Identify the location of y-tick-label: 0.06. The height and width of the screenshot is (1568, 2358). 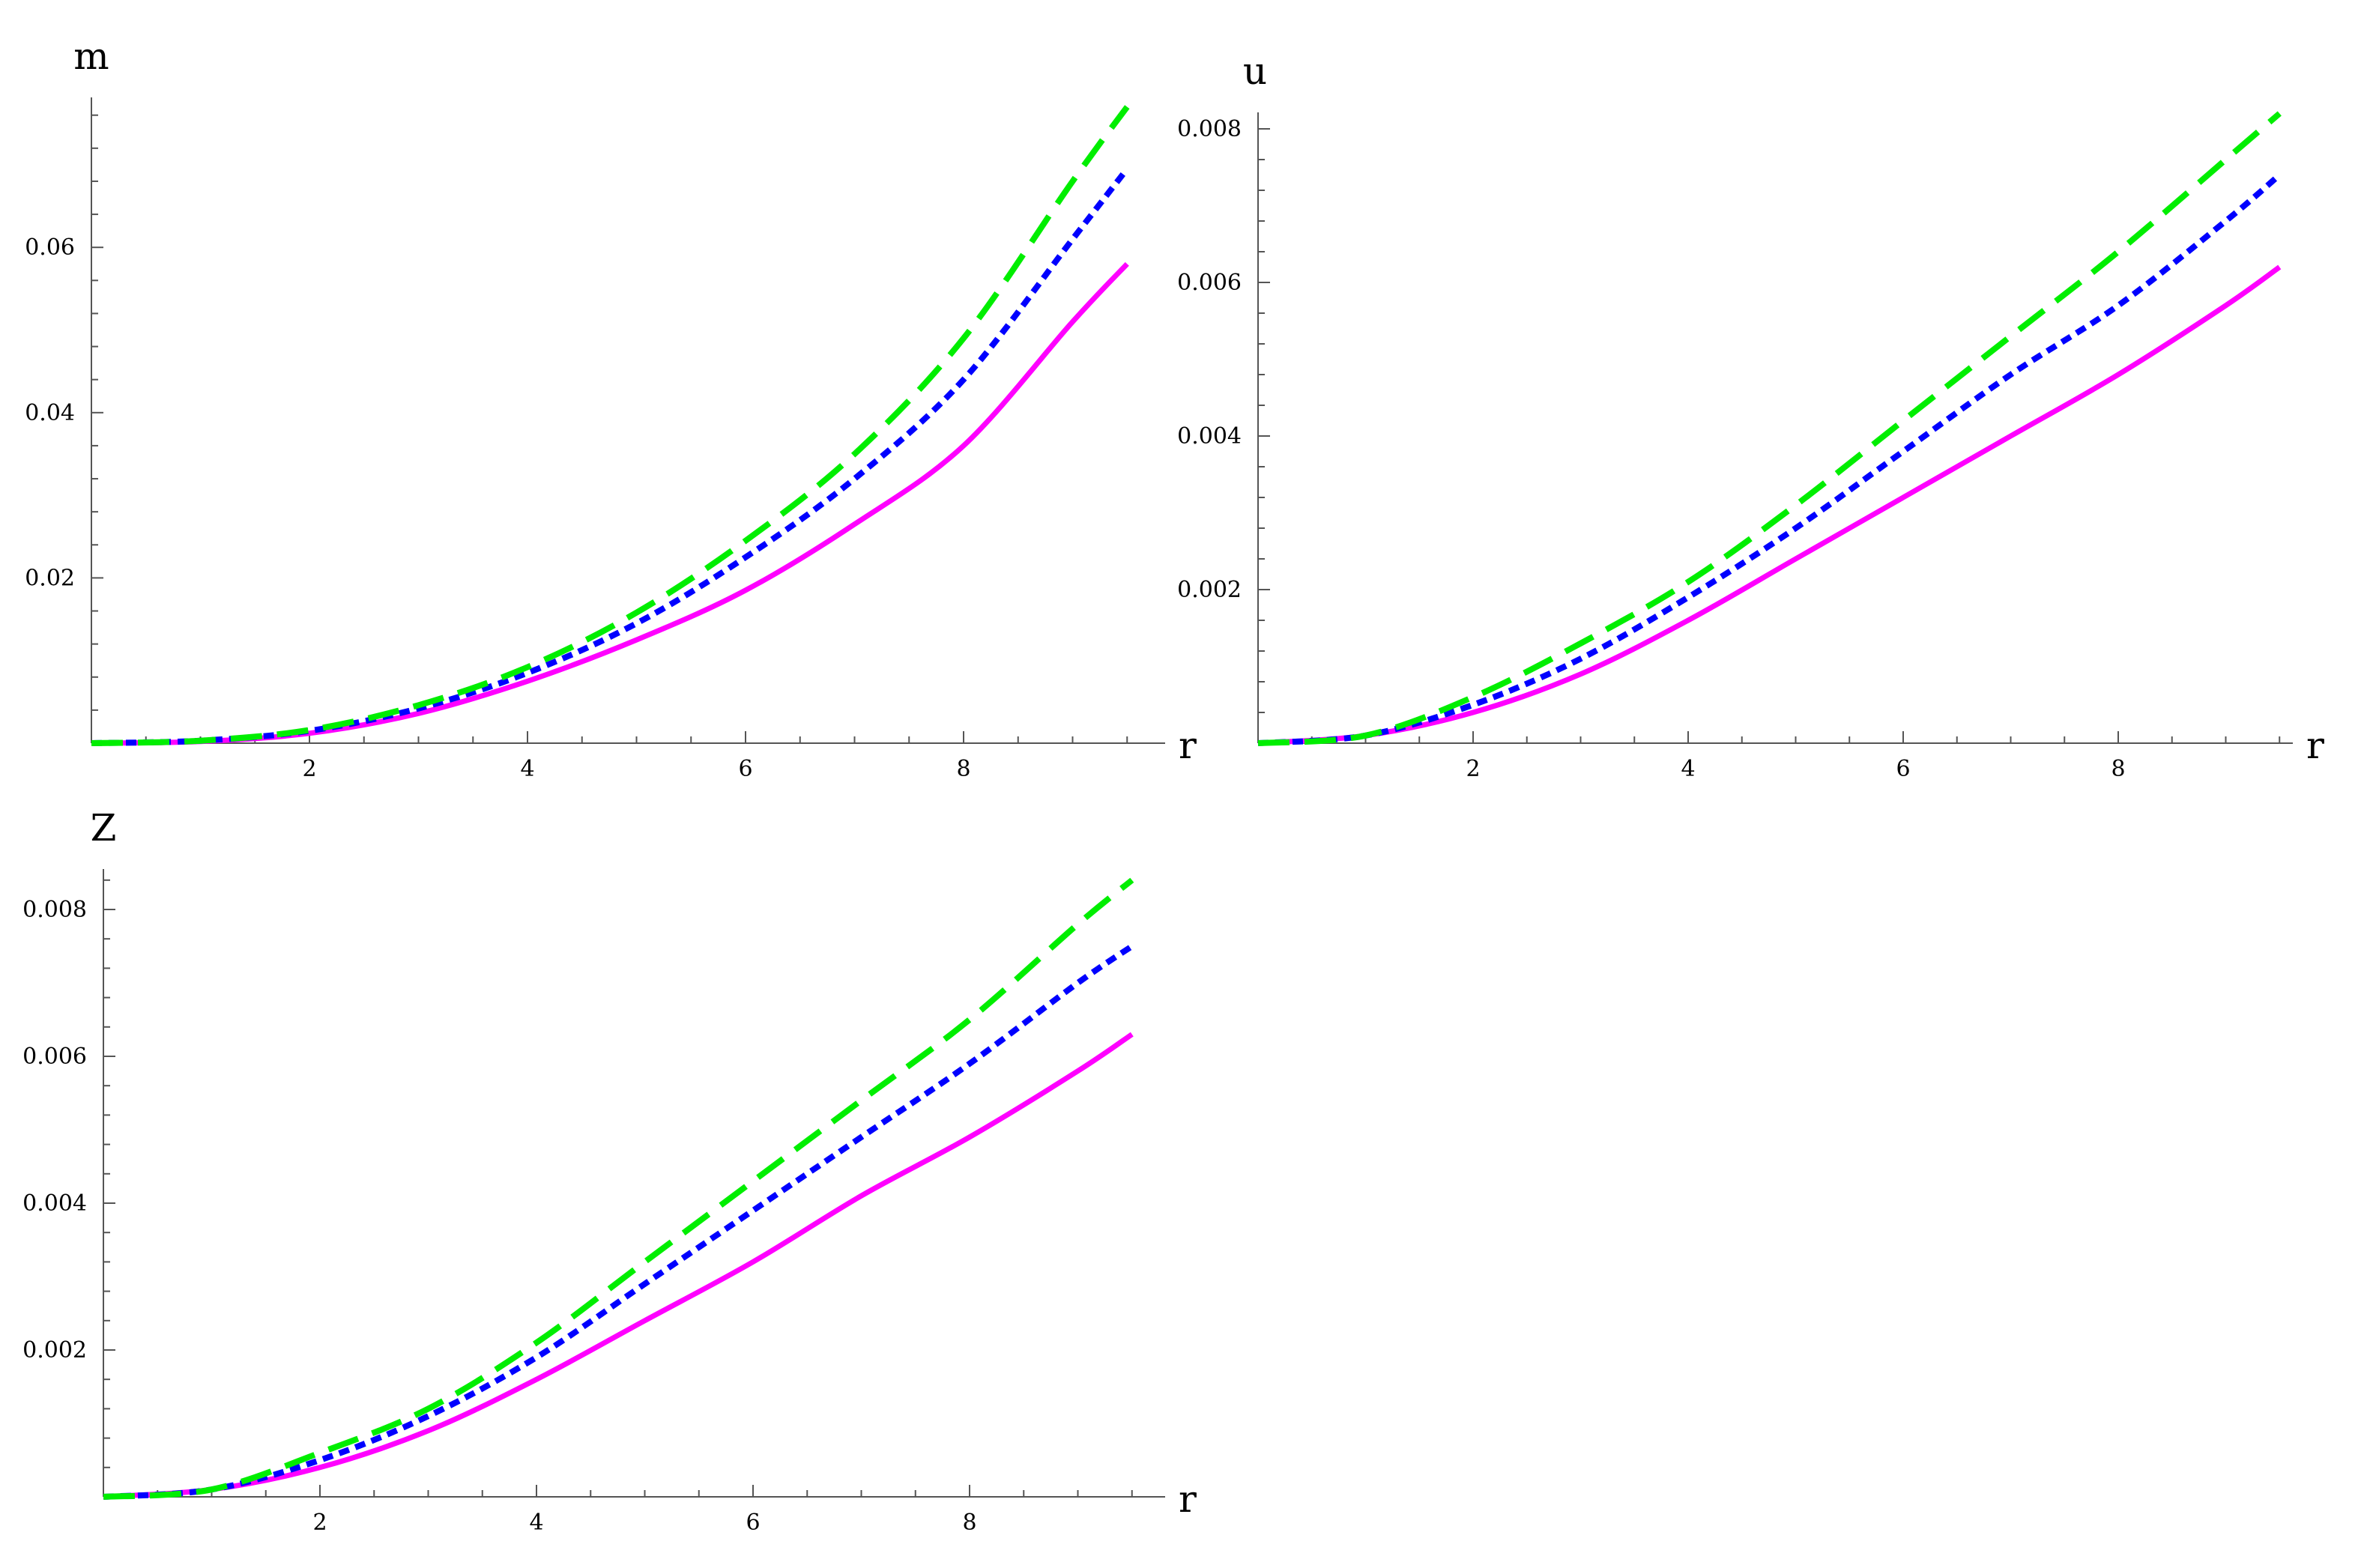
(50, 247).